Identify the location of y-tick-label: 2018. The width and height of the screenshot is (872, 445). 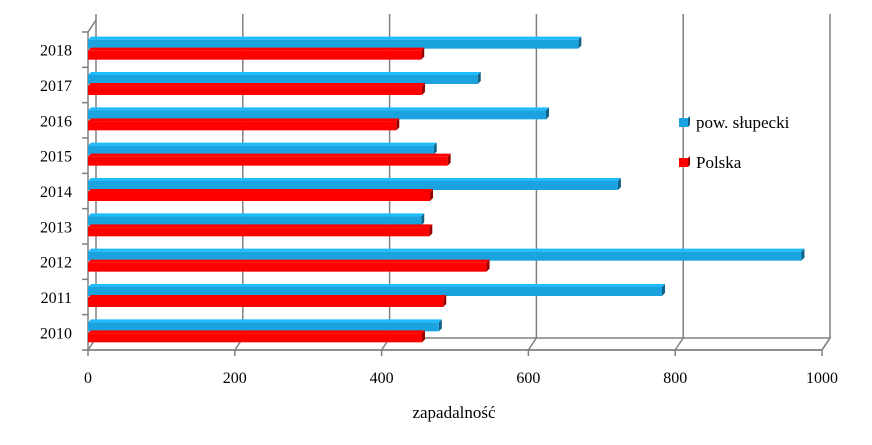
(56, 51).